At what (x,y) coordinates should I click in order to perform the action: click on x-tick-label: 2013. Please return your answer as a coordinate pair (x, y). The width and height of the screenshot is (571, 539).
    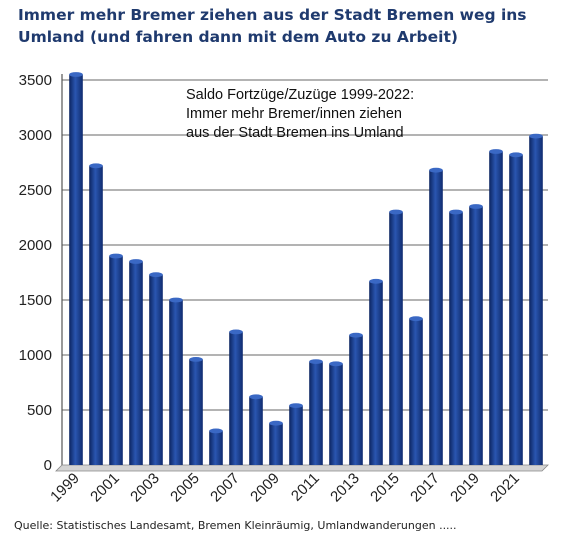
    Looking at the image, I should click on (345, 488).